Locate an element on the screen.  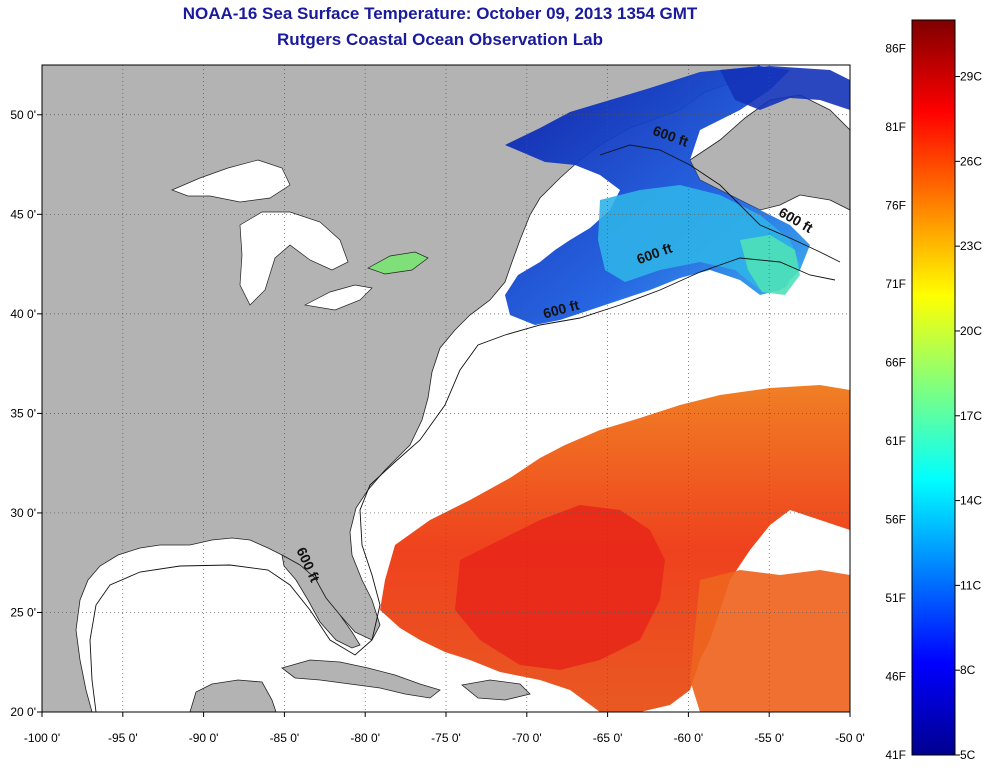
colorbar-c-label: 29C is located at coordinates (971, 77).